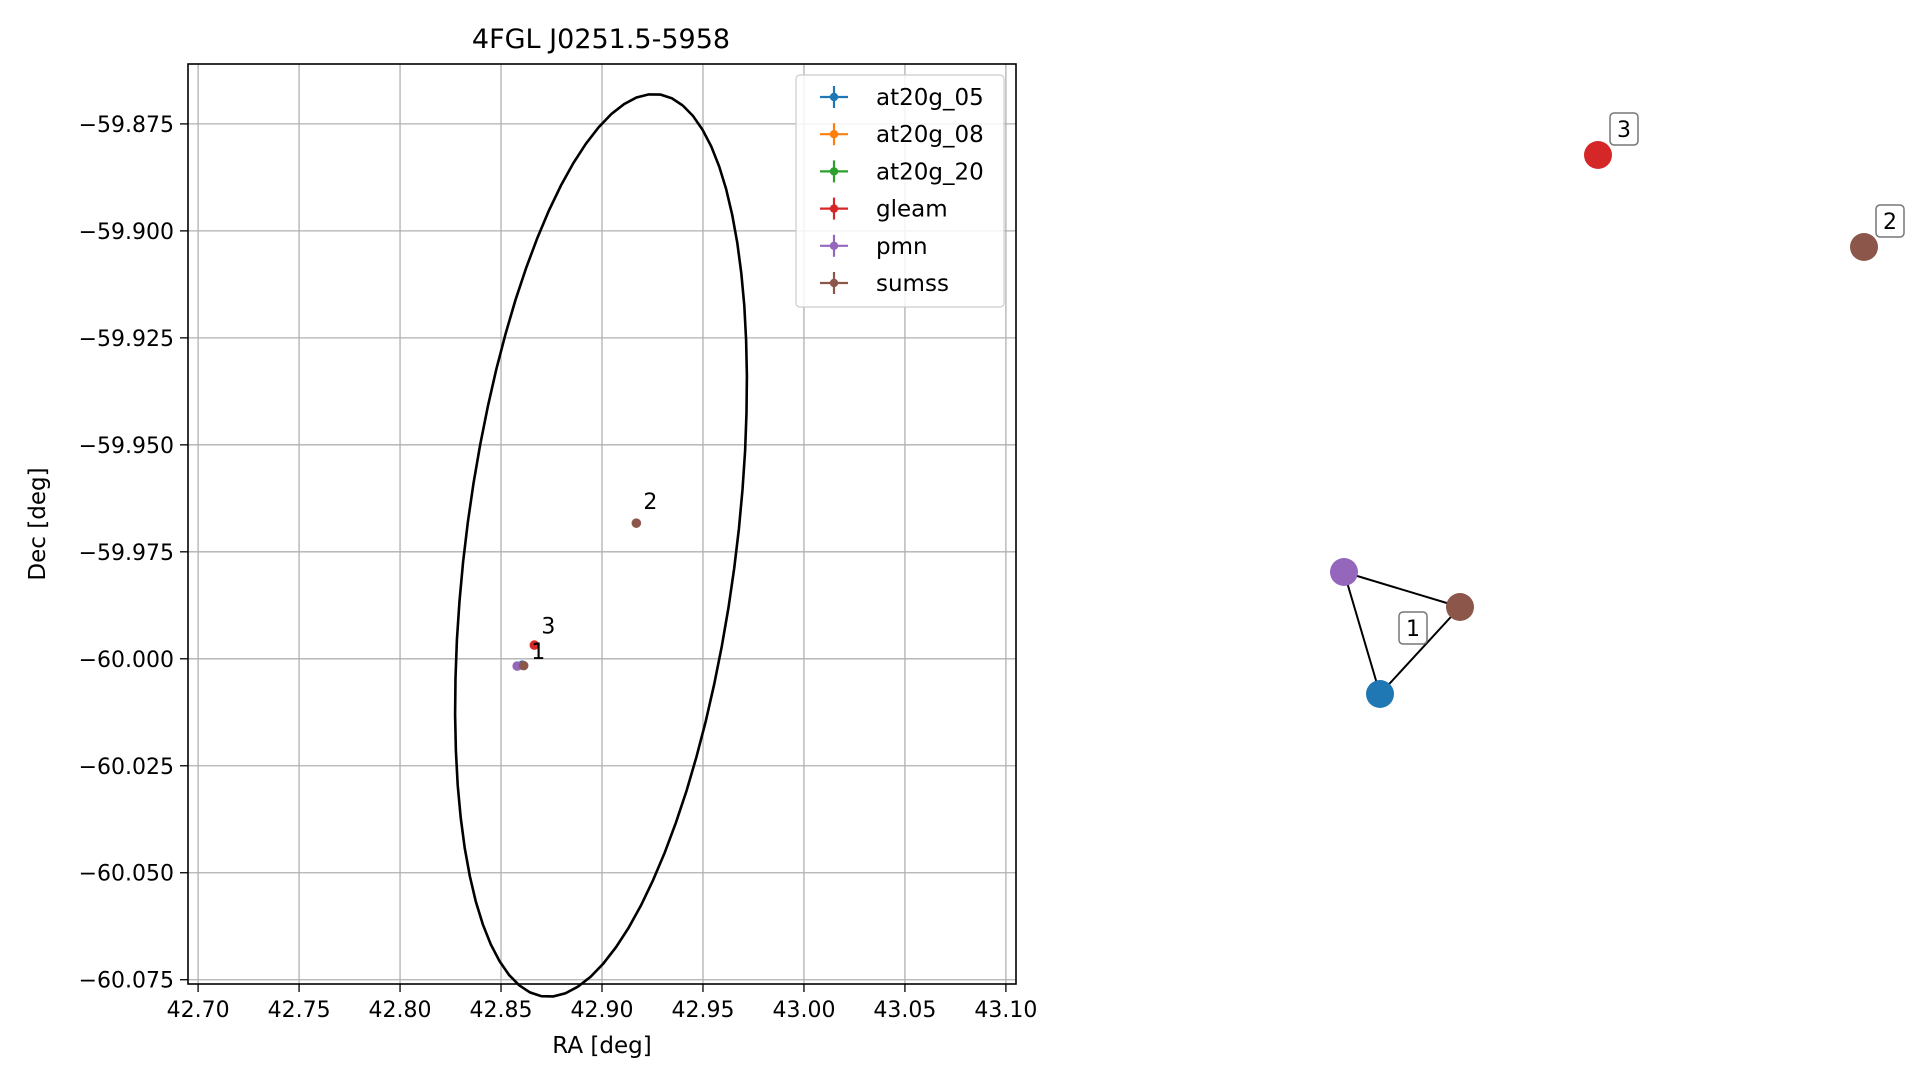  I want to click on legend-label-at20g_05: at20g_05, so click(930, 98).